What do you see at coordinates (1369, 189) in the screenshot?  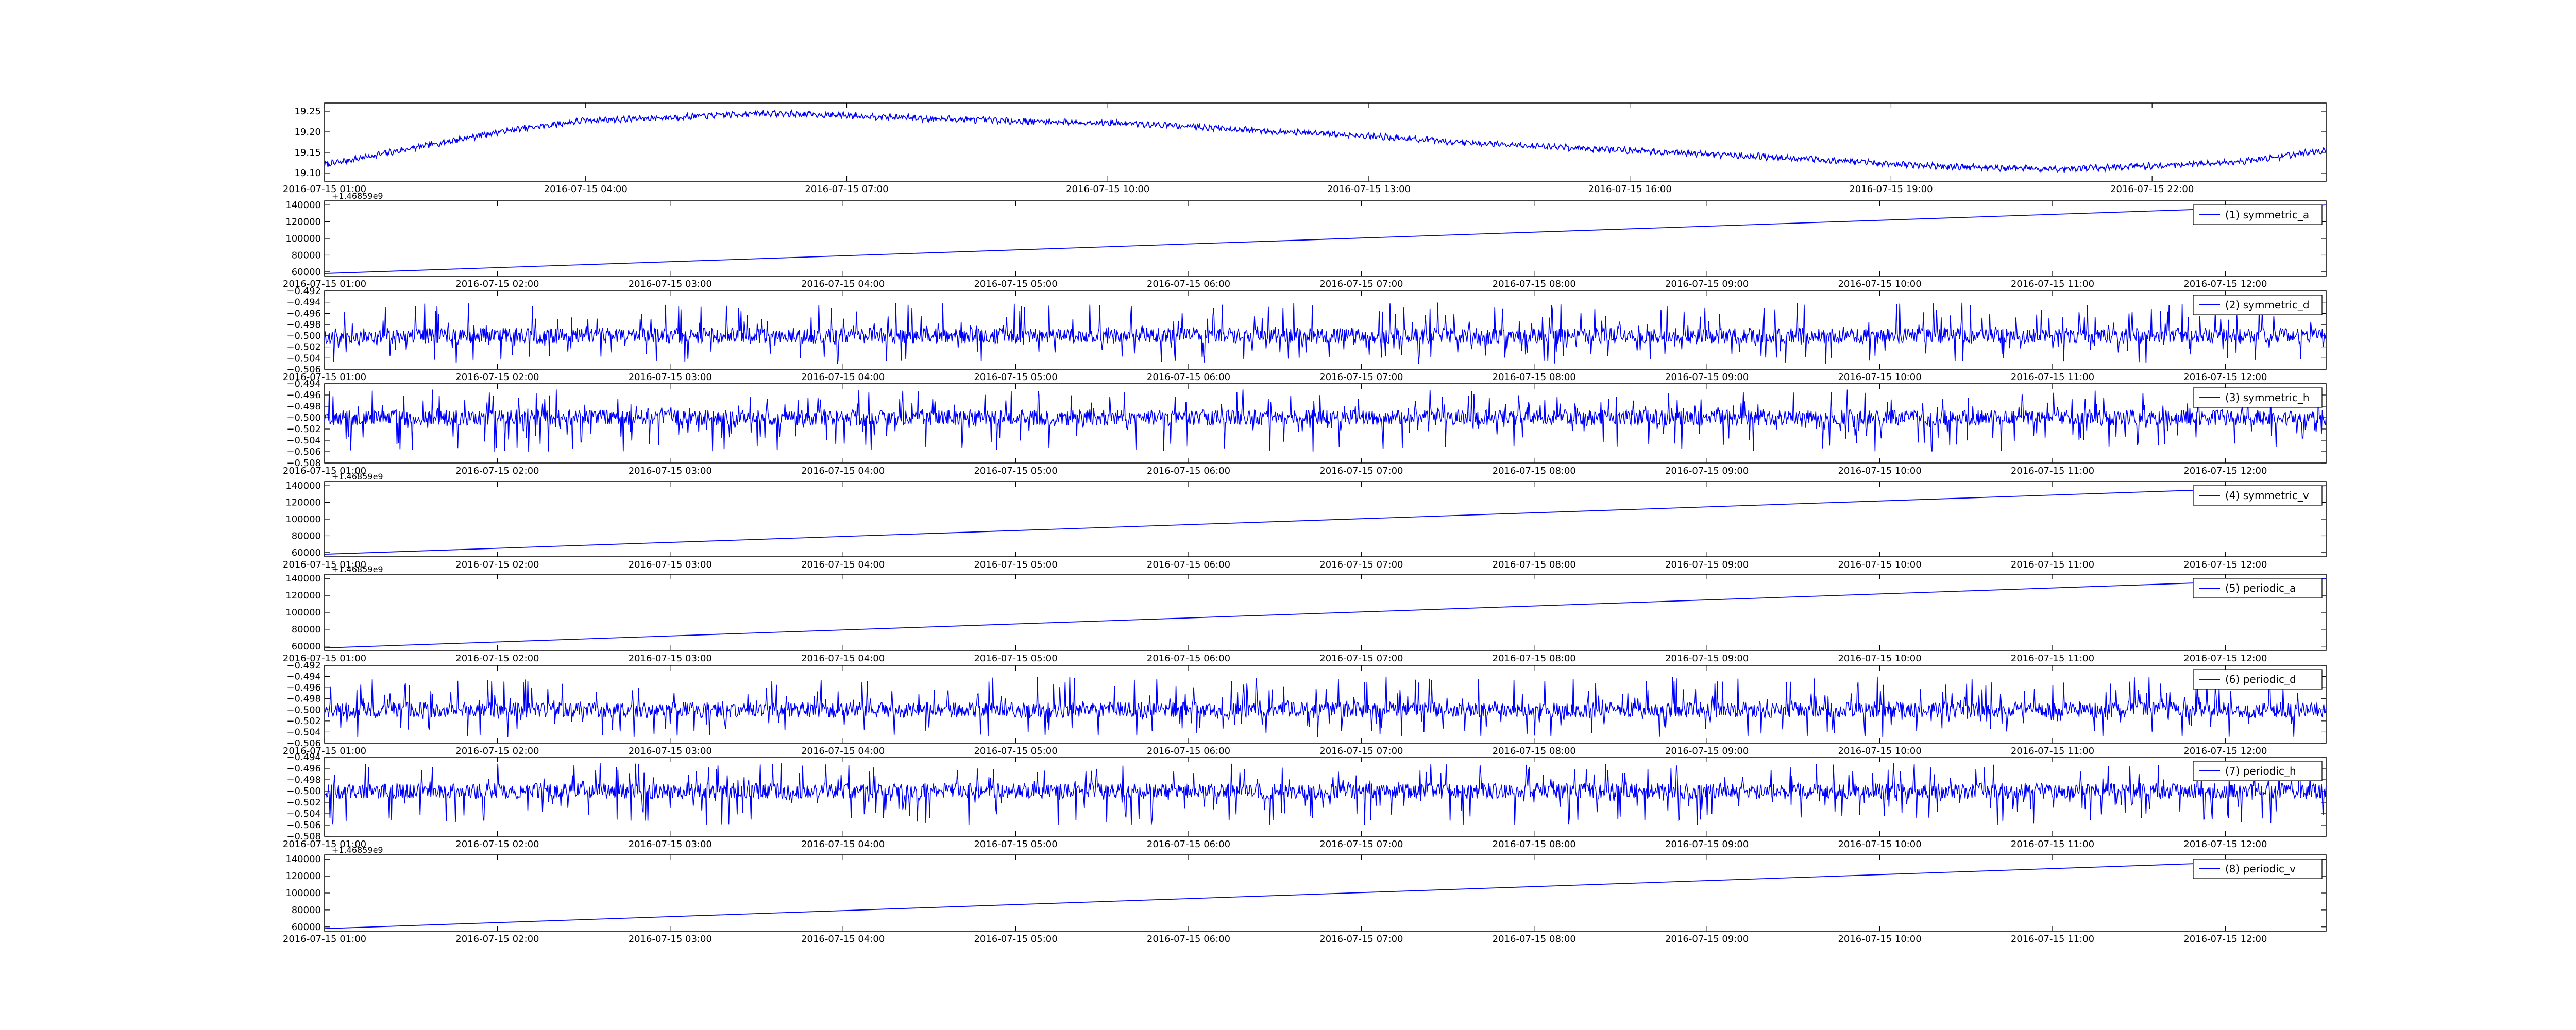 I see `x-tick-label: 2016-07-15 13:00` at bounding box center [1369, 189].